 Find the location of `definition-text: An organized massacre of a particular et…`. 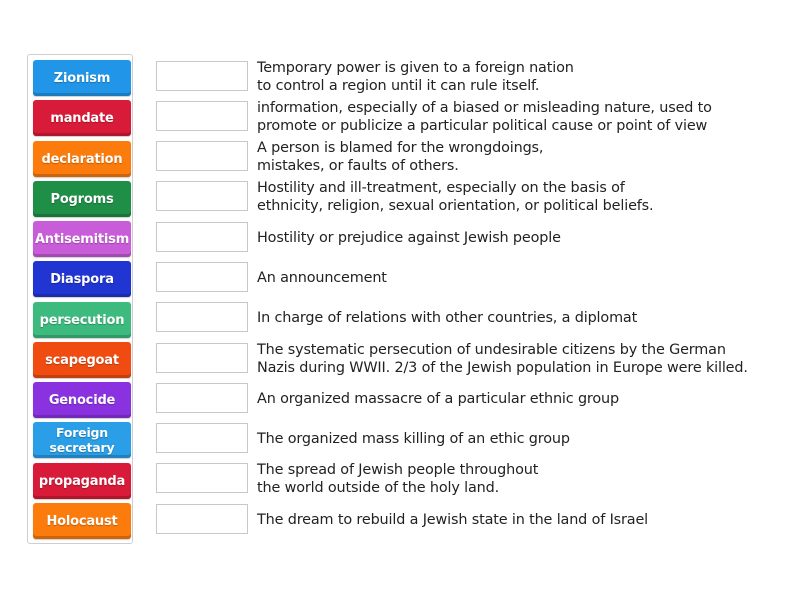

definition-text: An organized massacre of a particular et… is located at coordinates (438, 399).